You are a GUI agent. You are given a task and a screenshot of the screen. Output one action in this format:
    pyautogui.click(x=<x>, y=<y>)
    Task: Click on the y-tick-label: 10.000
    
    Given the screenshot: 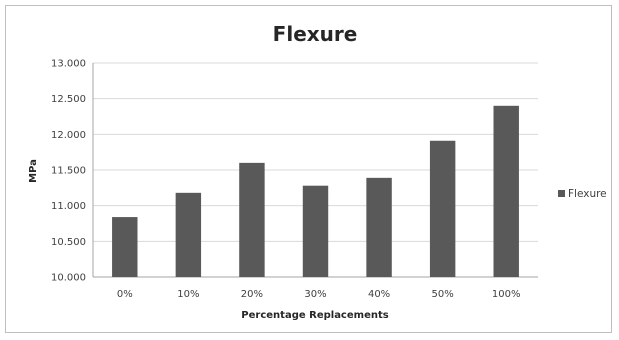 What is the action you would take?
    pyautogui.click(x=68, y=278)
    